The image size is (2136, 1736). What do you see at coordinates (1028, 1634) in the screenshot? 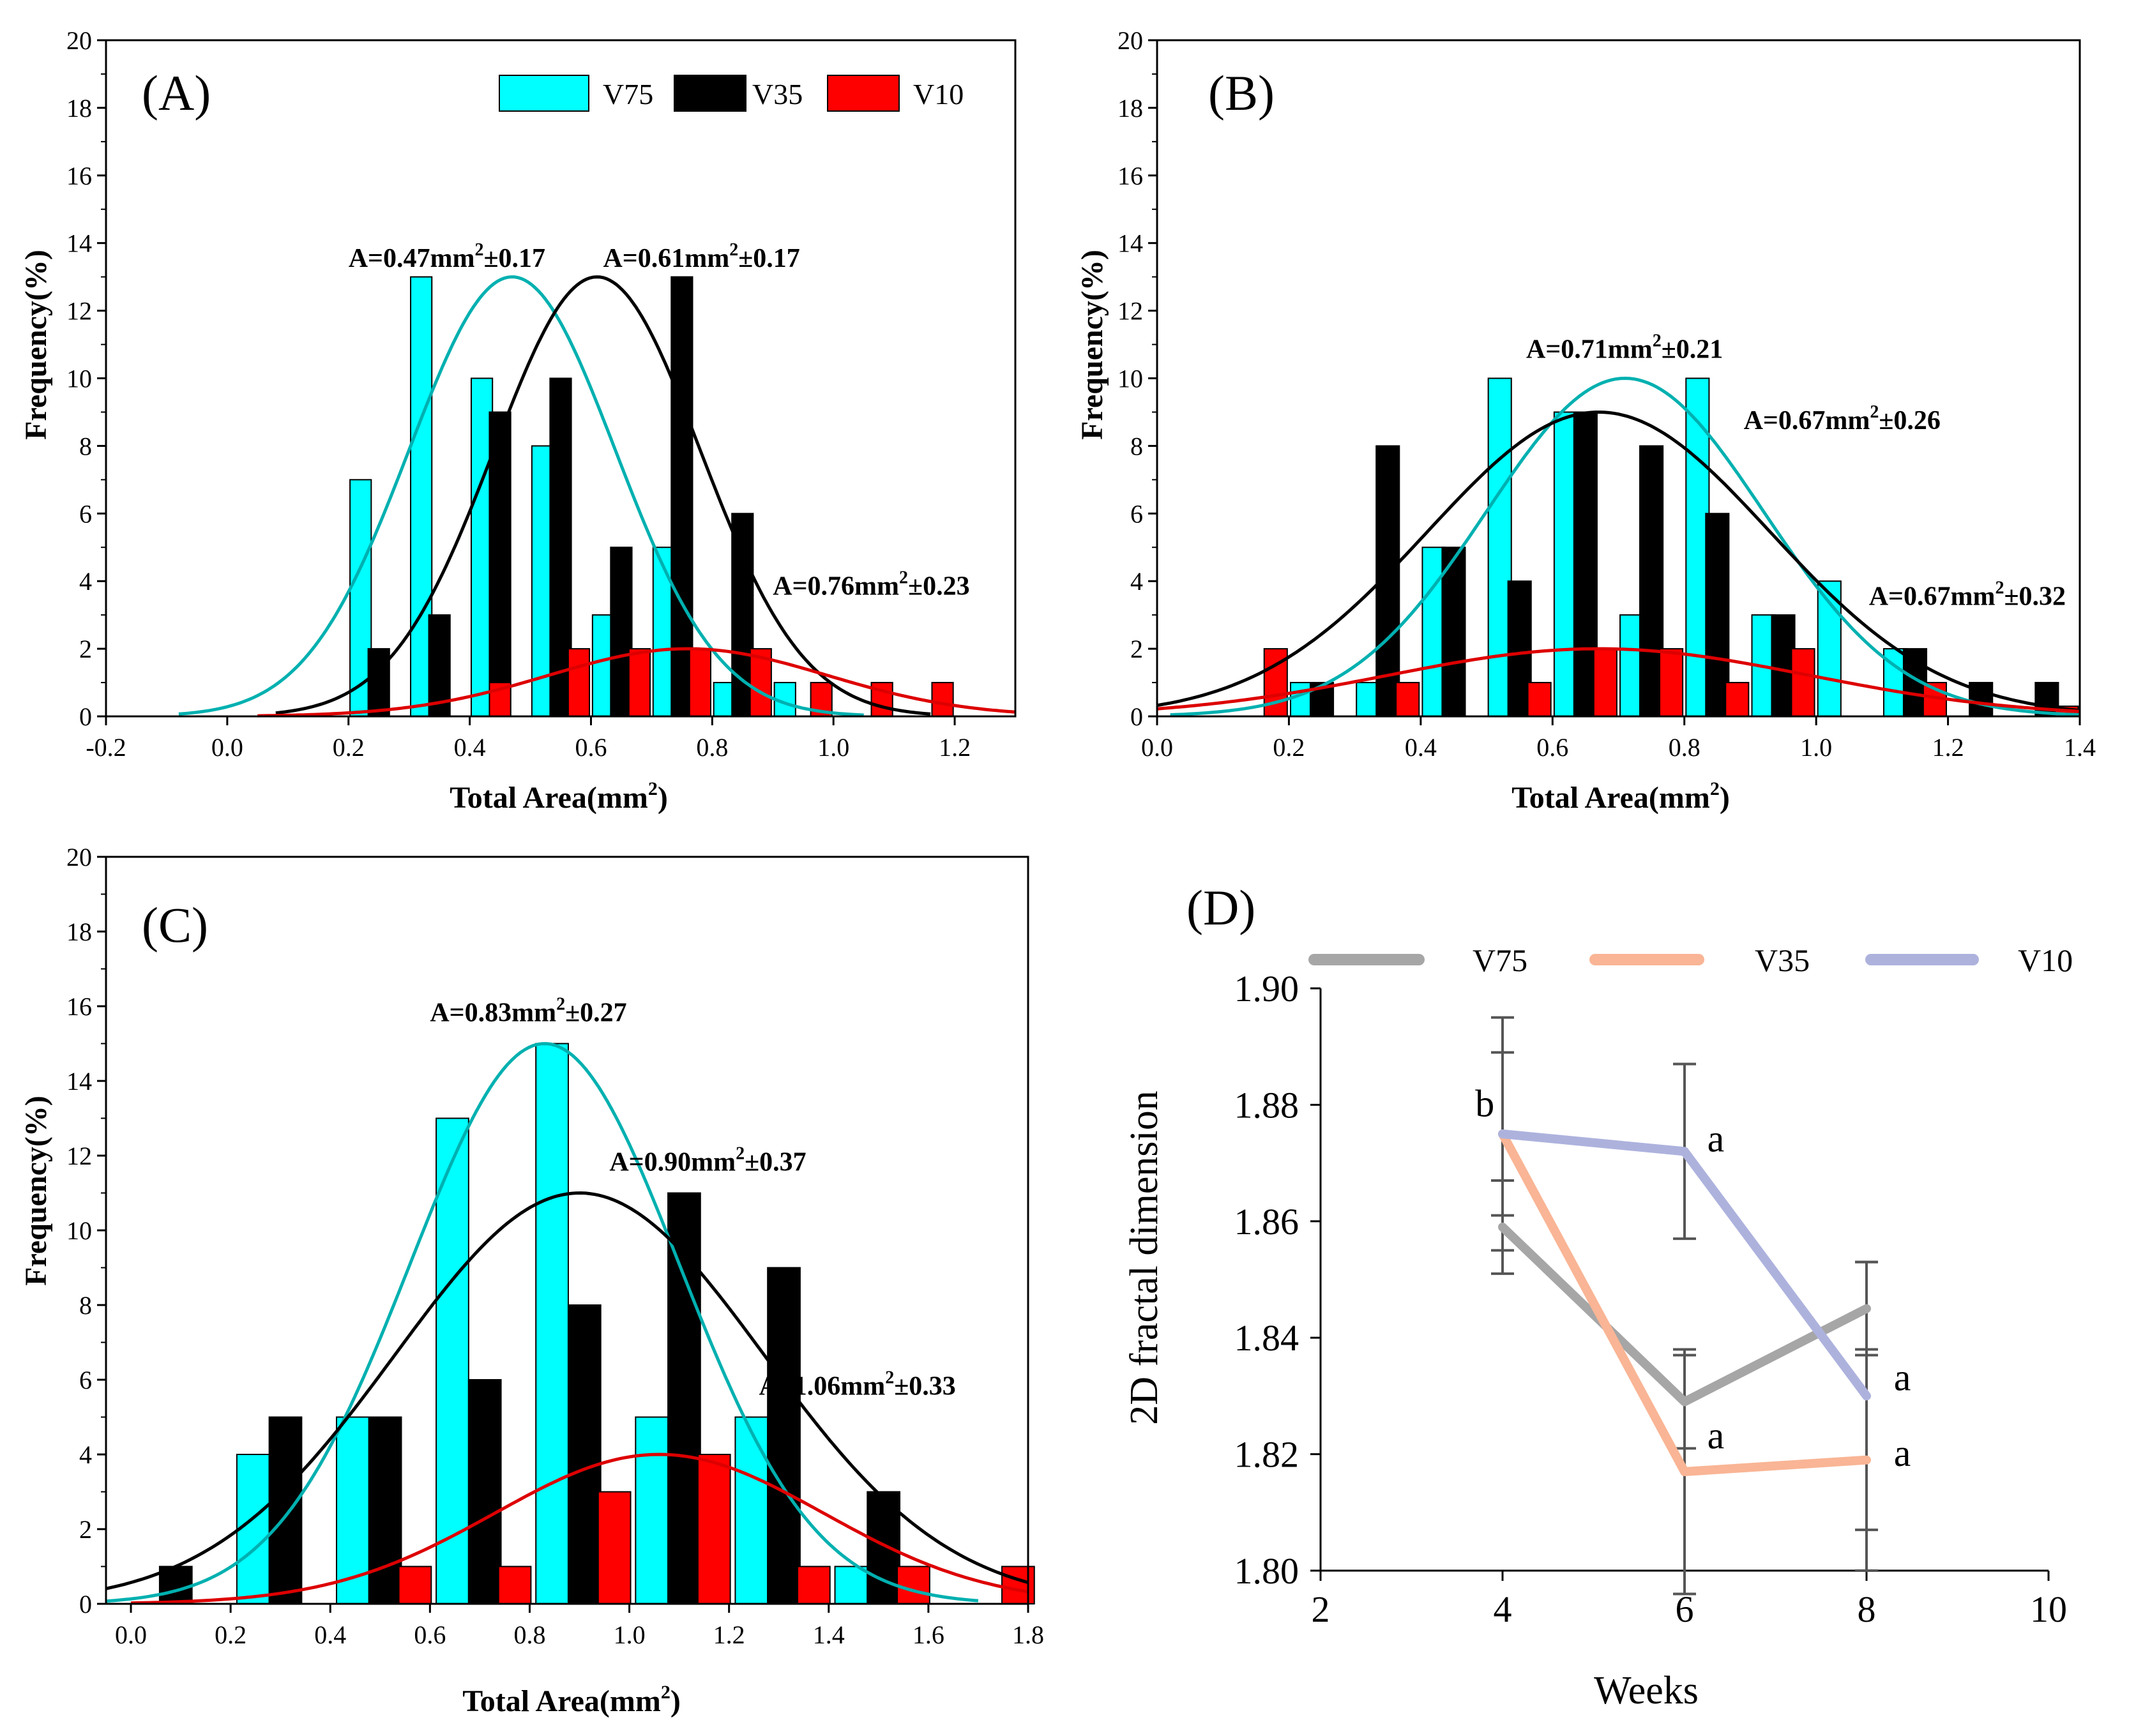
I see `panel-c-xtick-label: 1.8` at bounding box center [1028, 1634].